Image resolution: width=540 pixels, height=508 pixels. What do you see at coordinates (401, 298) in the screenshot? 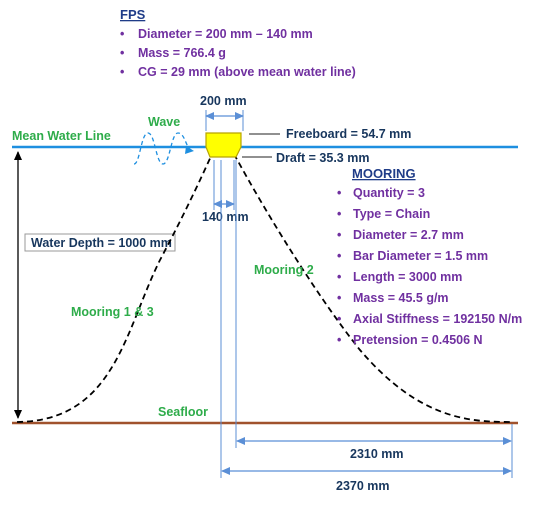
I see `mooring-item: Mass = 45.5 g/m` at bounding box center [401, 298].